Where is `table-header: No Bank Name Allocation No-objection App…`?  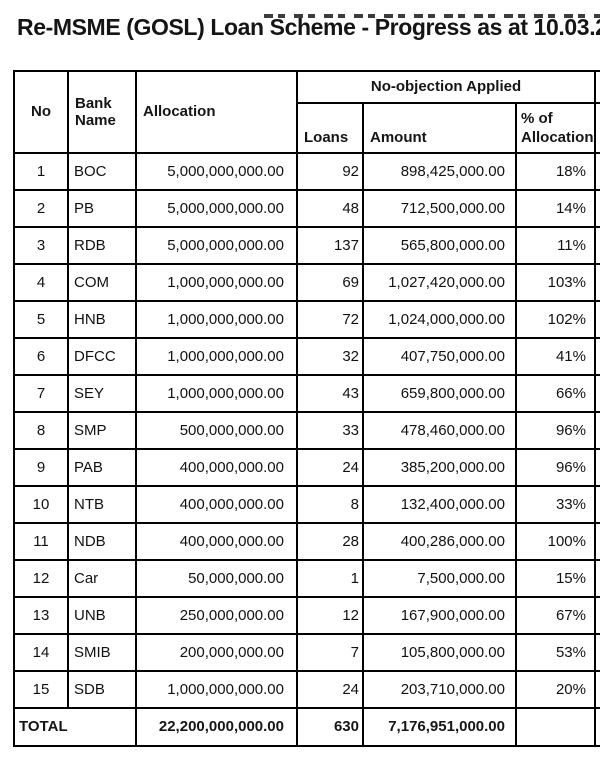
table-header: No Bank Name Allocation No-objection App… is located at coordinates (306, 111).